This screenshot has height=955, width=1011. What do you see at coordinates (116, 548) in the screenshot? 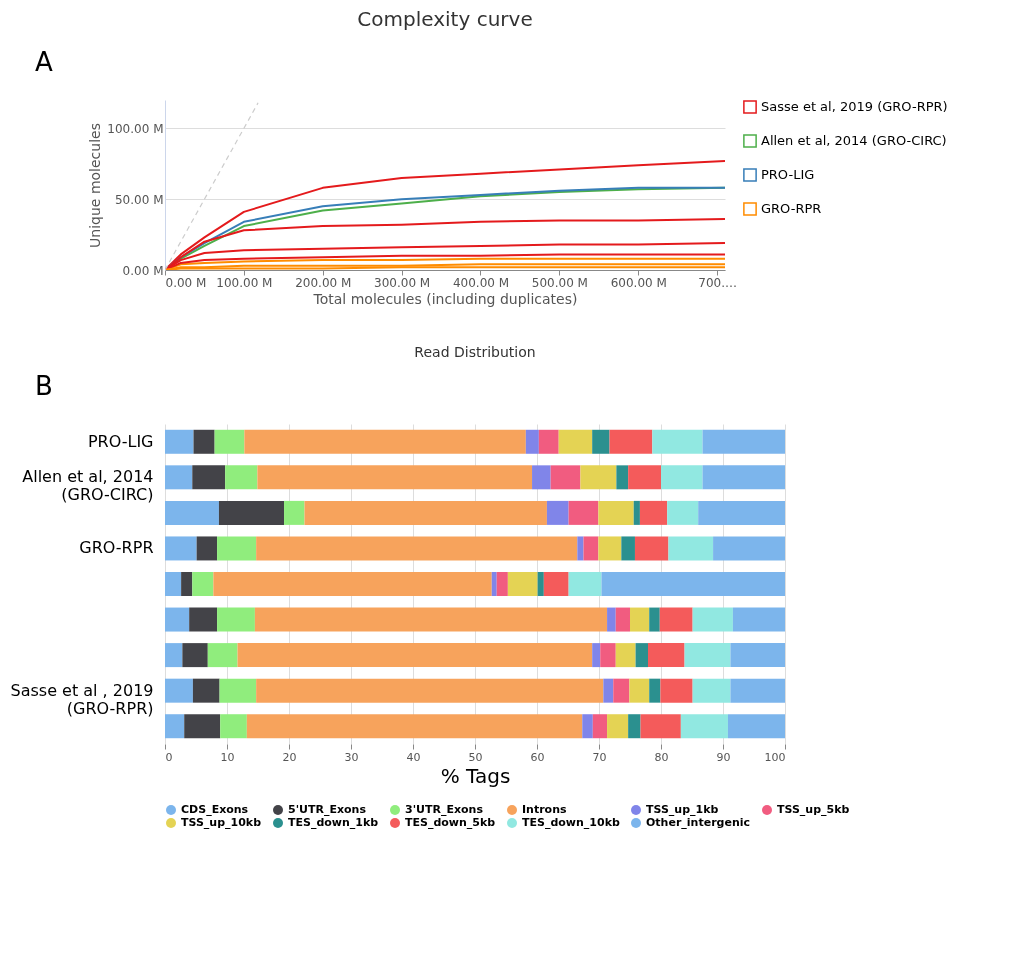
I see `y-tick-label: GRO-RPR` at bounding box center [116, 548].